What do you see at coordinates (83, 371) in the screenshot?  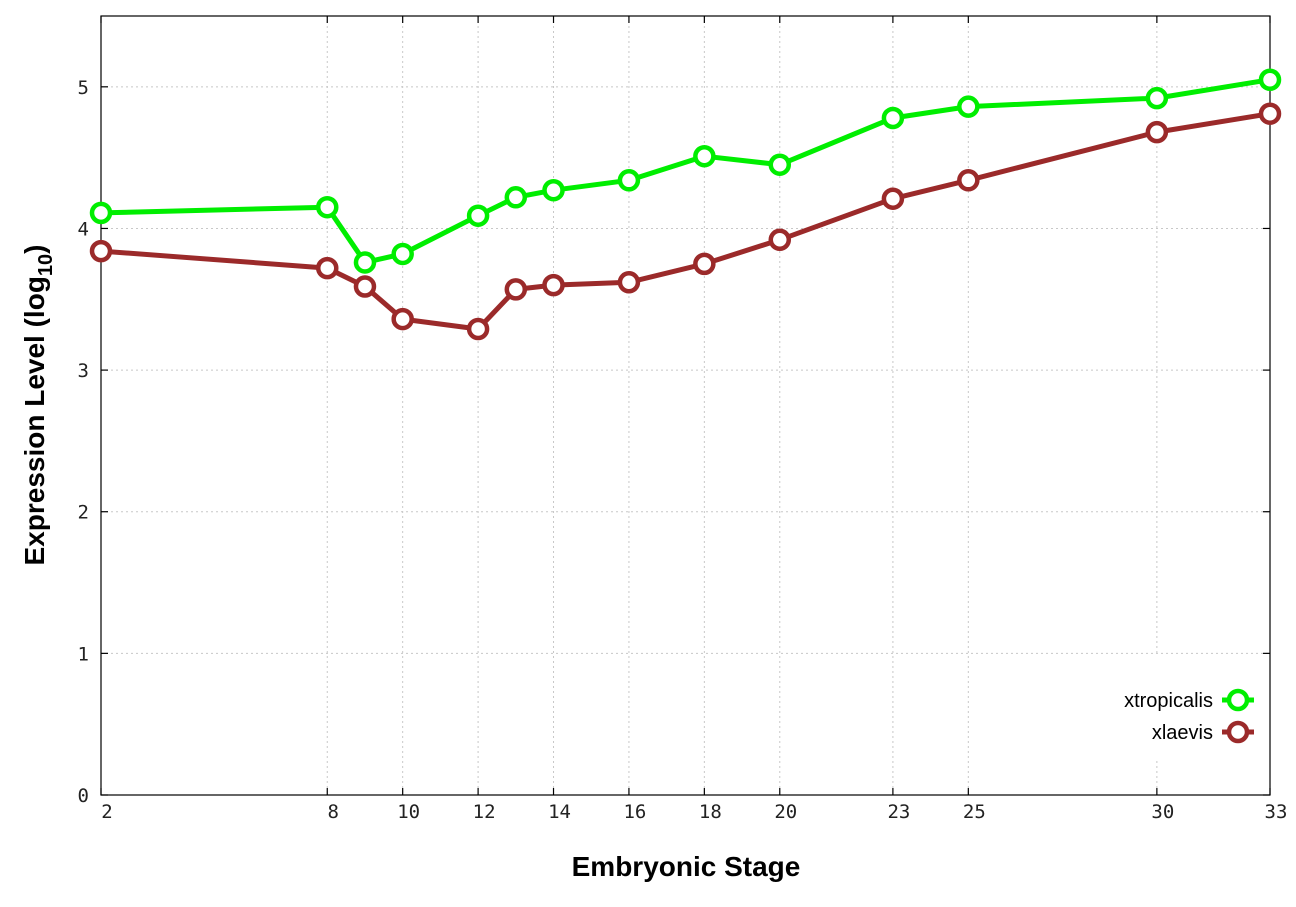 I see `y-tick-label: 3` at bounding box center [83, 371].